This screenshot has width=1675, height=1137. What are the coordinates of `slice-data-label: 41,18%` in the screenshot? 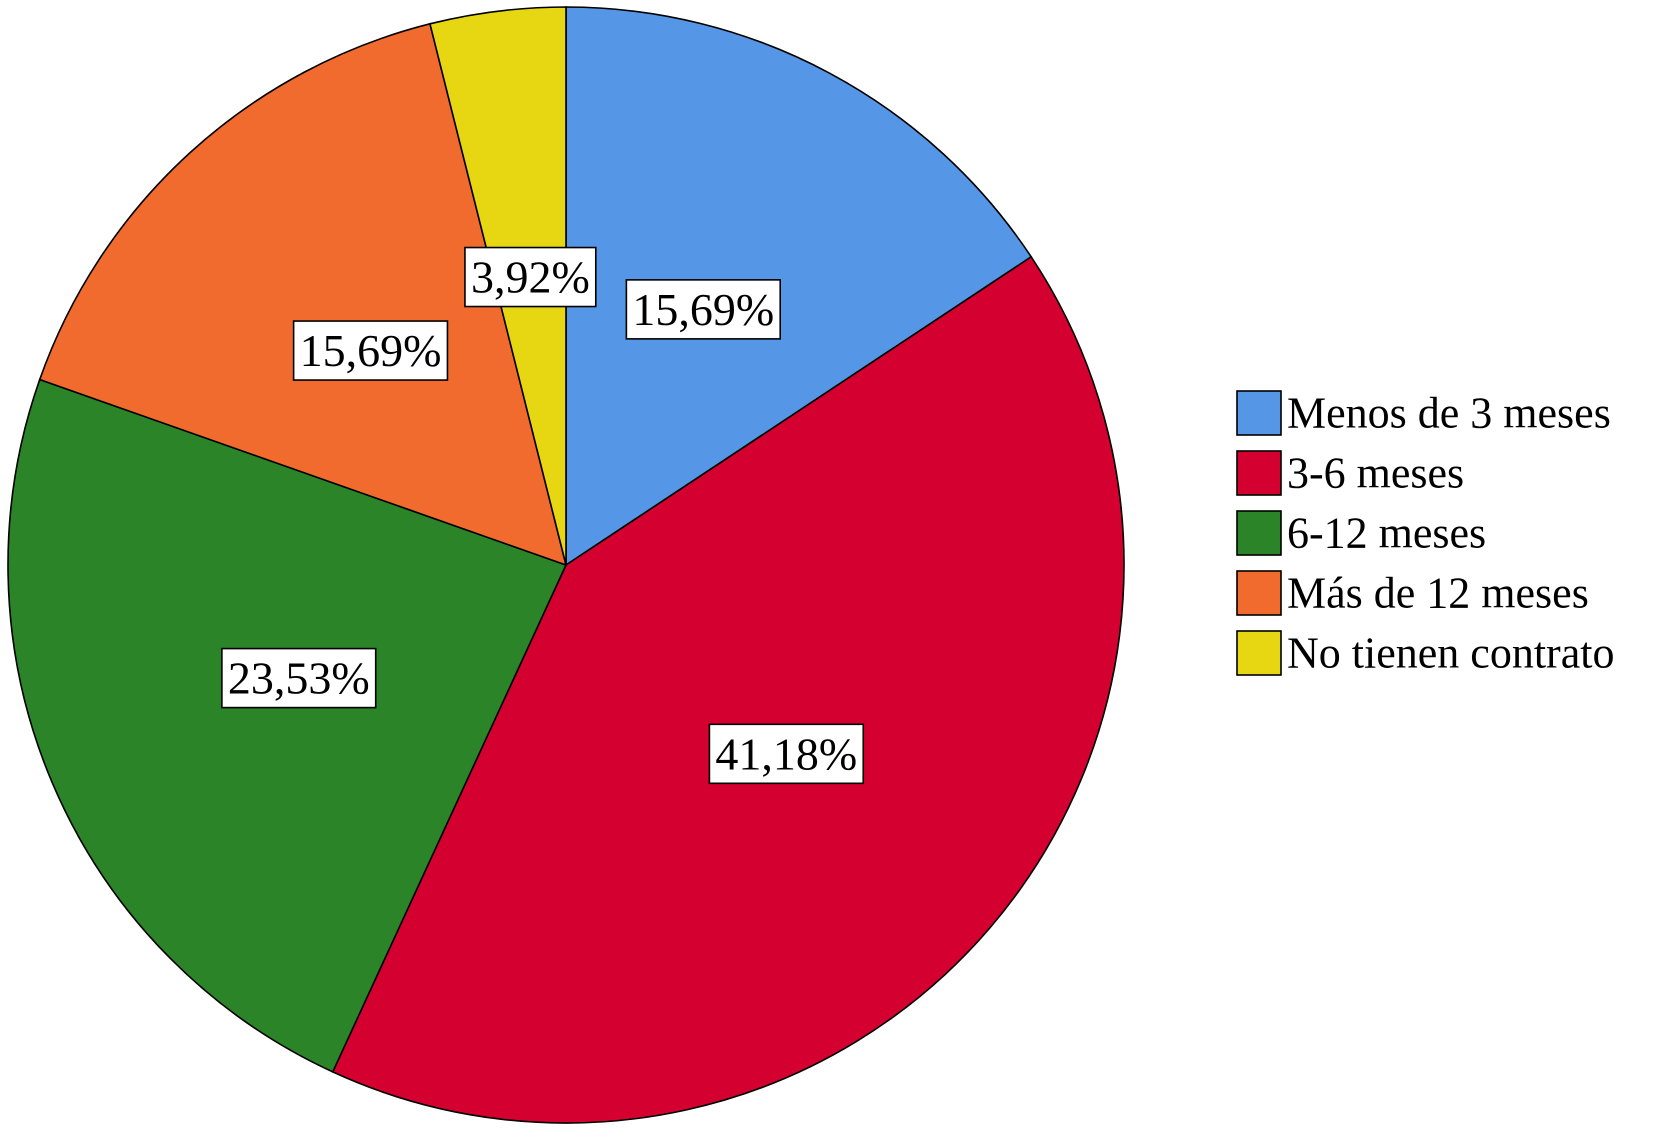 It's located at (786, 754).